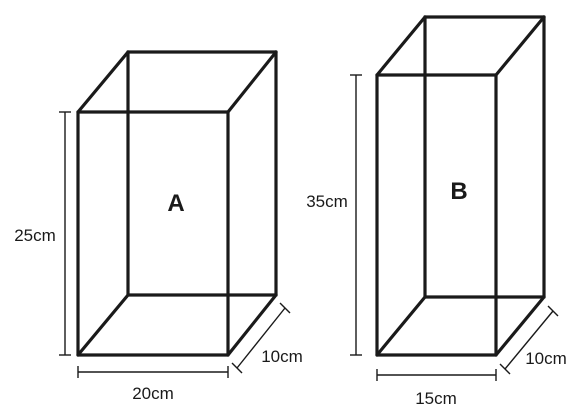 This screenshot has width=576, height=420. I want to click on box-b-top-left-depth-edge, so click(401, 46).